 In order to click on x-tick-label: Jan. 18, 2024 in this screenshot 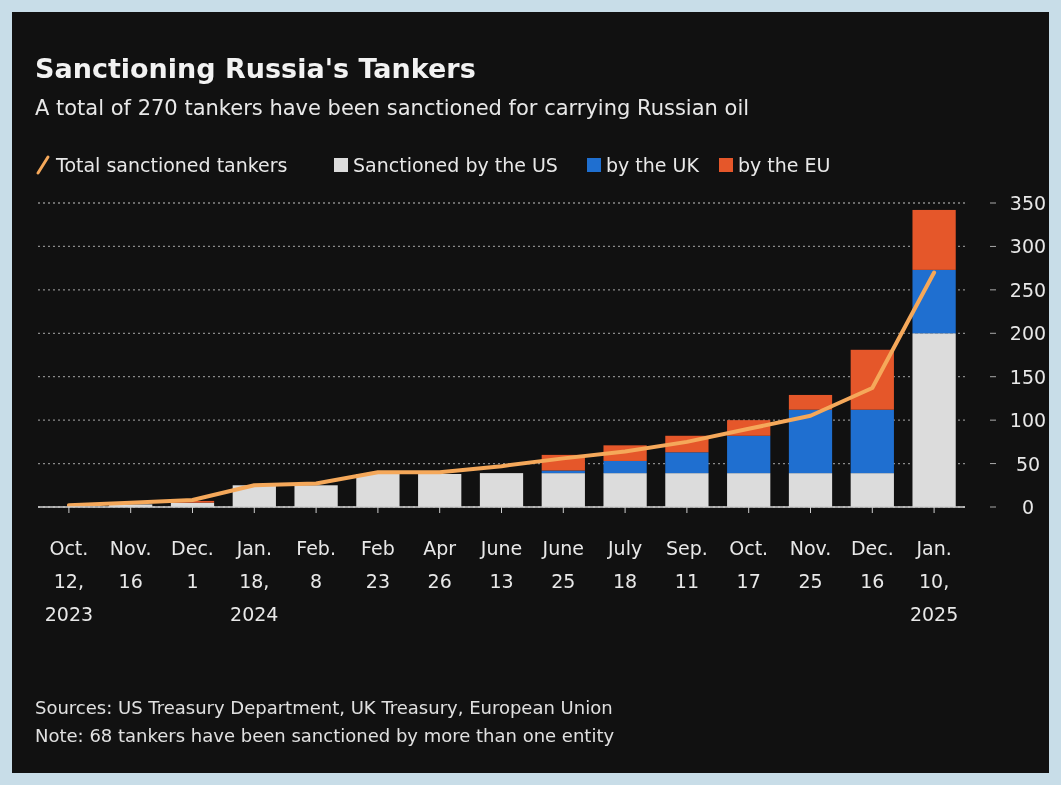, I will do `click(254, 581)`.